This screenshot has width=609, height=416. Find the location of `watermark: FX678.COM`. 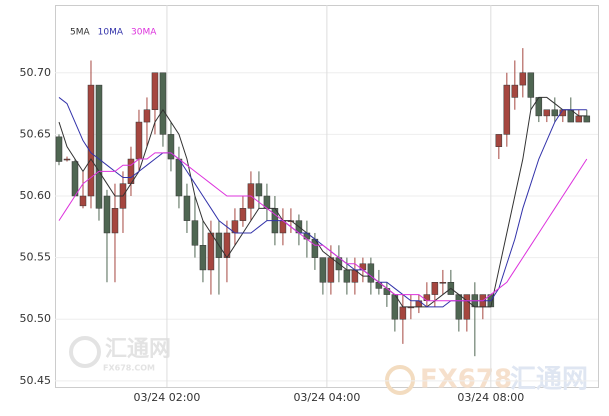

watermark: FX678.COM is located at coordinates (129, 368).